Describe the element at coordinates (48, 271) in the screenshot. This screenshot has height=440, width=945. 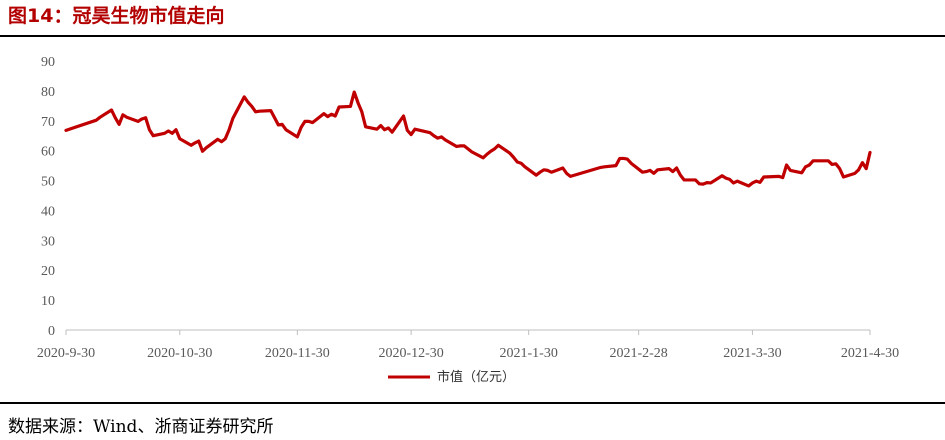
I see `y-tick-label: 20` at that location.